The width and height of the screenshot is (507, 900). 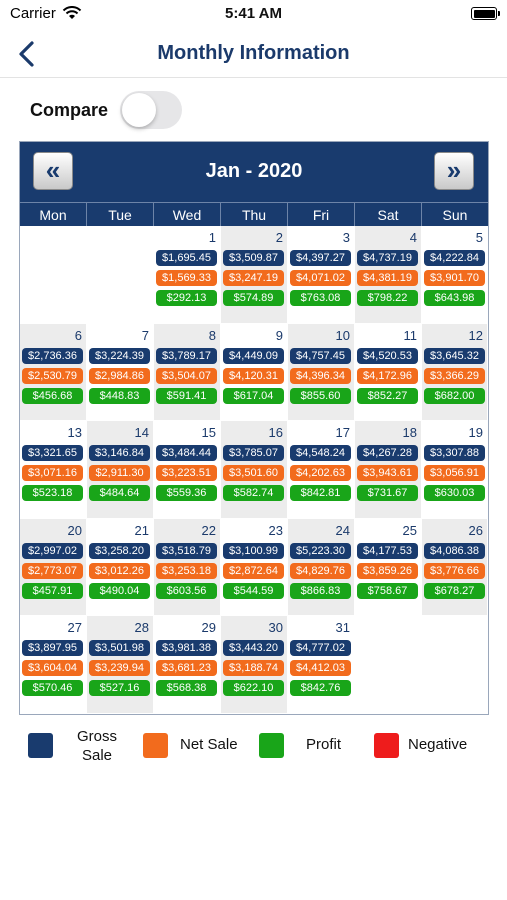 I want to click on day-number: 7, so click(x=145, y=335).